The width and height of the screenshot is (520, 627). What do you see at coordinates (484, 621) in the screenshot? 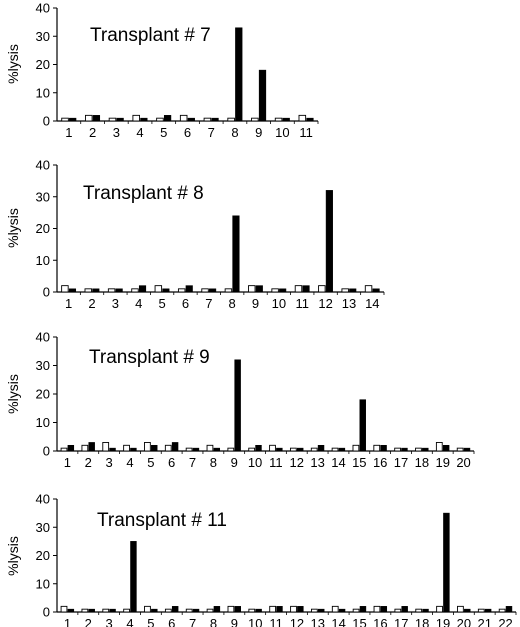
I see `x-tick-label: 21` at bounding box center [484, 621].